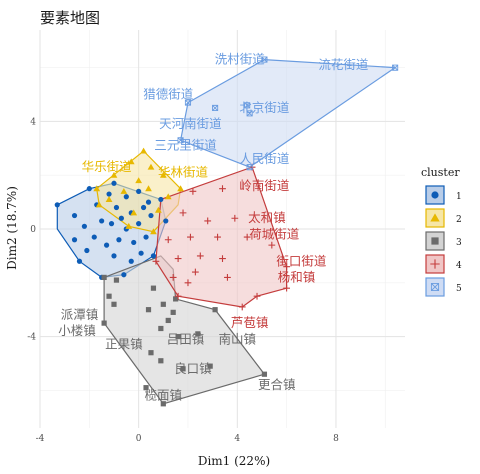 The image size is (480, 474). I want to click on cluster-5-hull, so click(288, 113).